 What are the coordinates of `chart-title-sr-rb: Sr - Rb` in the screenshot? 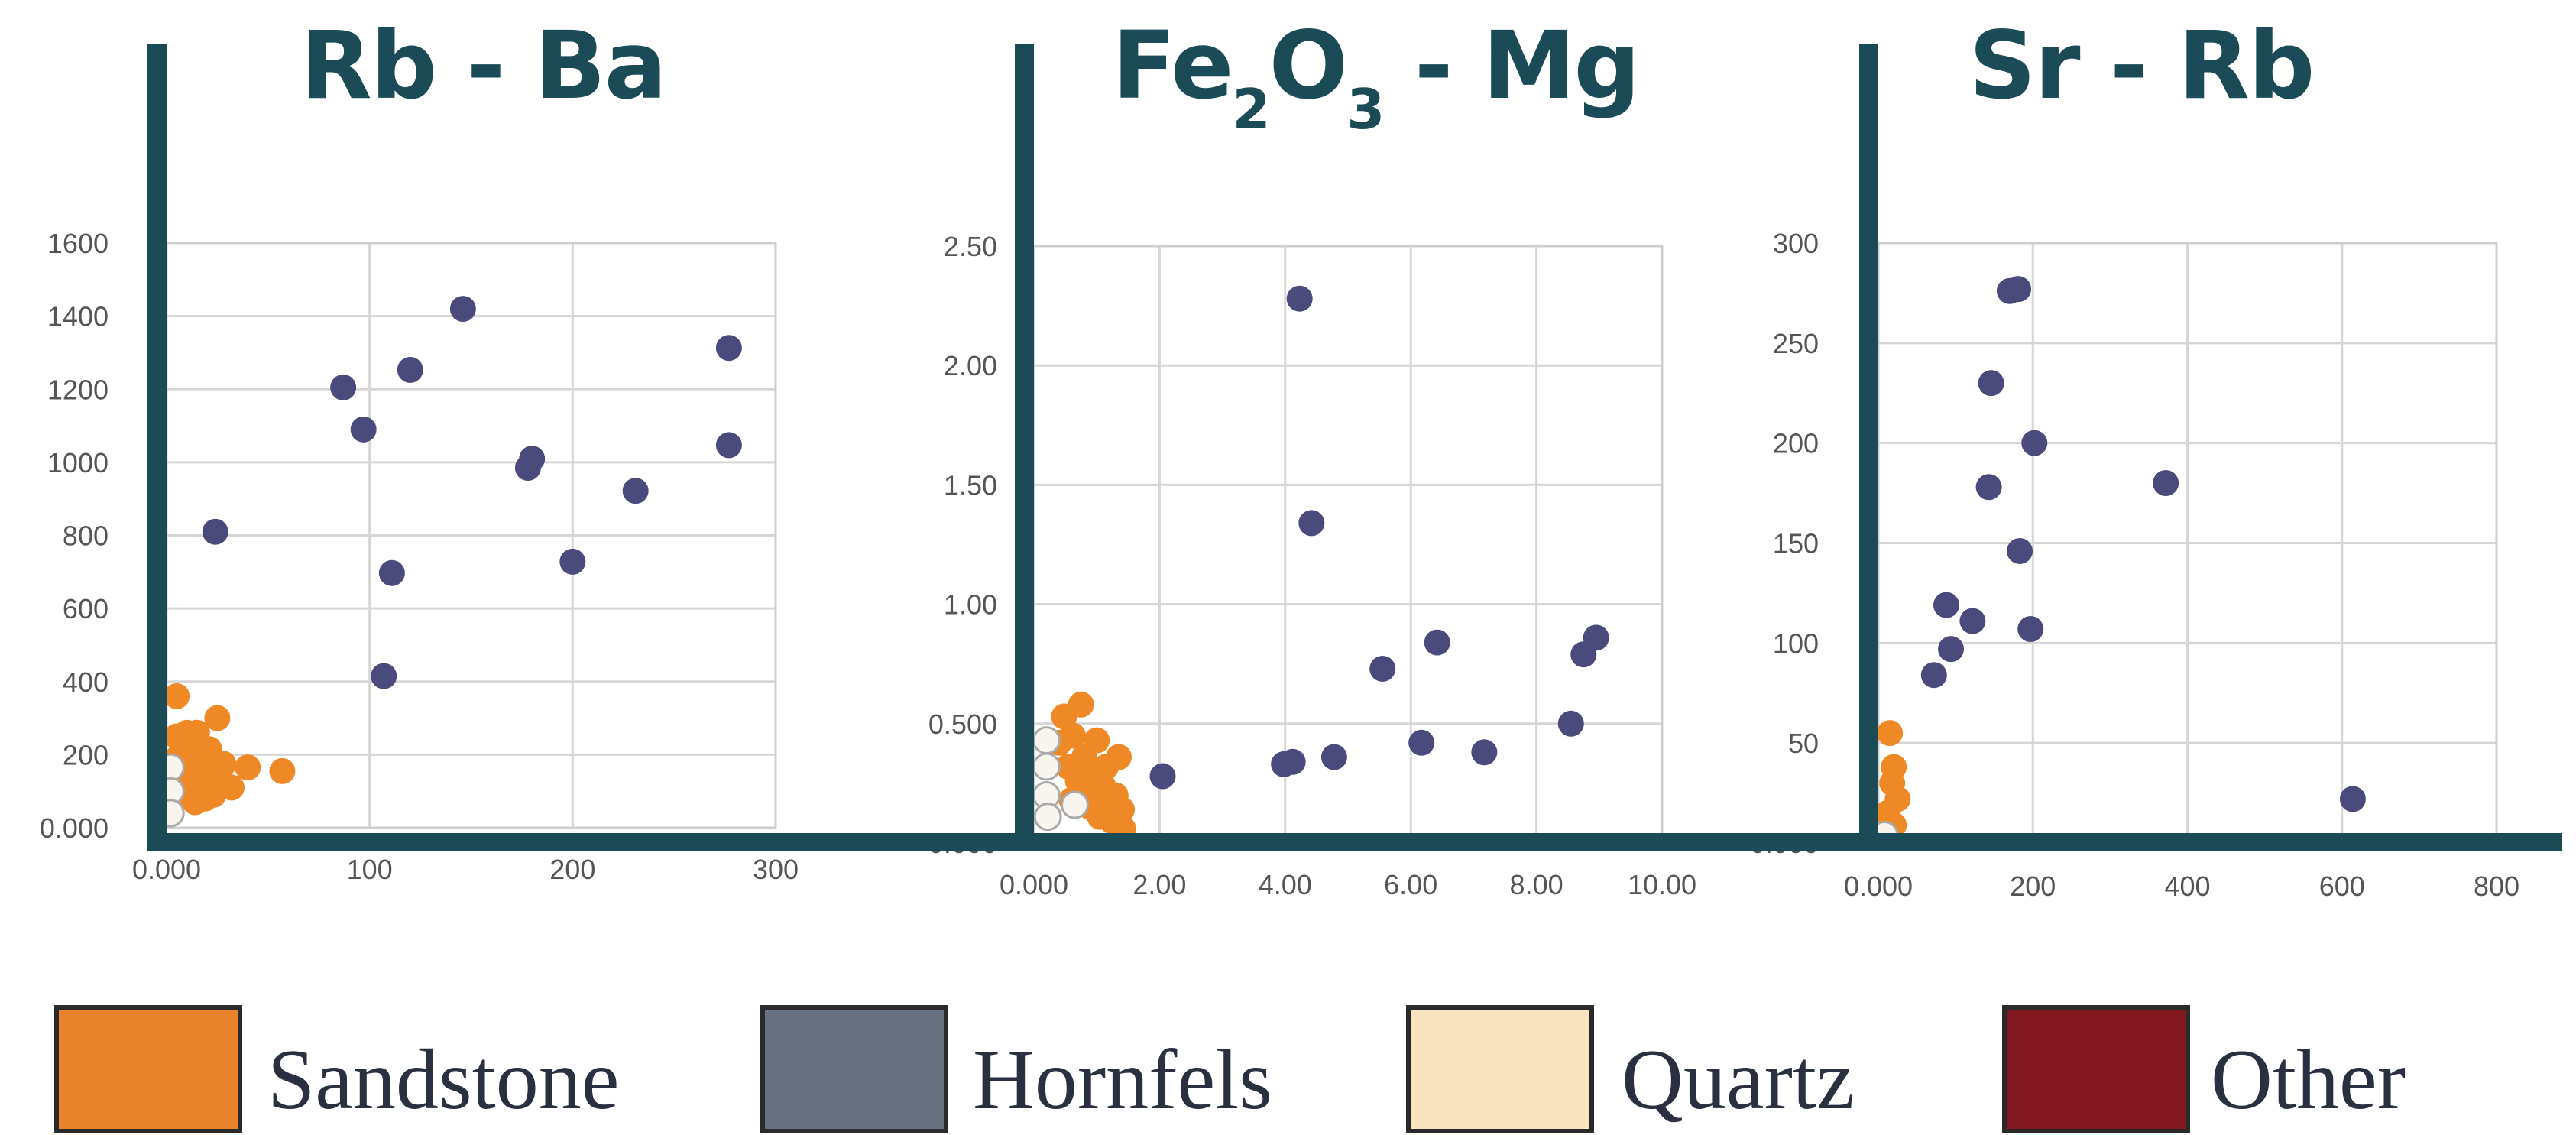 It's located at (2141, 65).